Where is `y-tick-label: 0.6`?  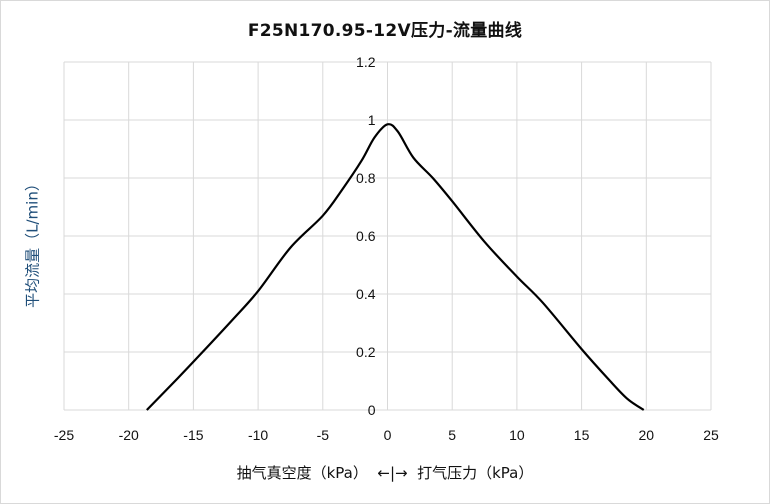 y-tick-label: 0.6 is located at coordinates (366, 236).